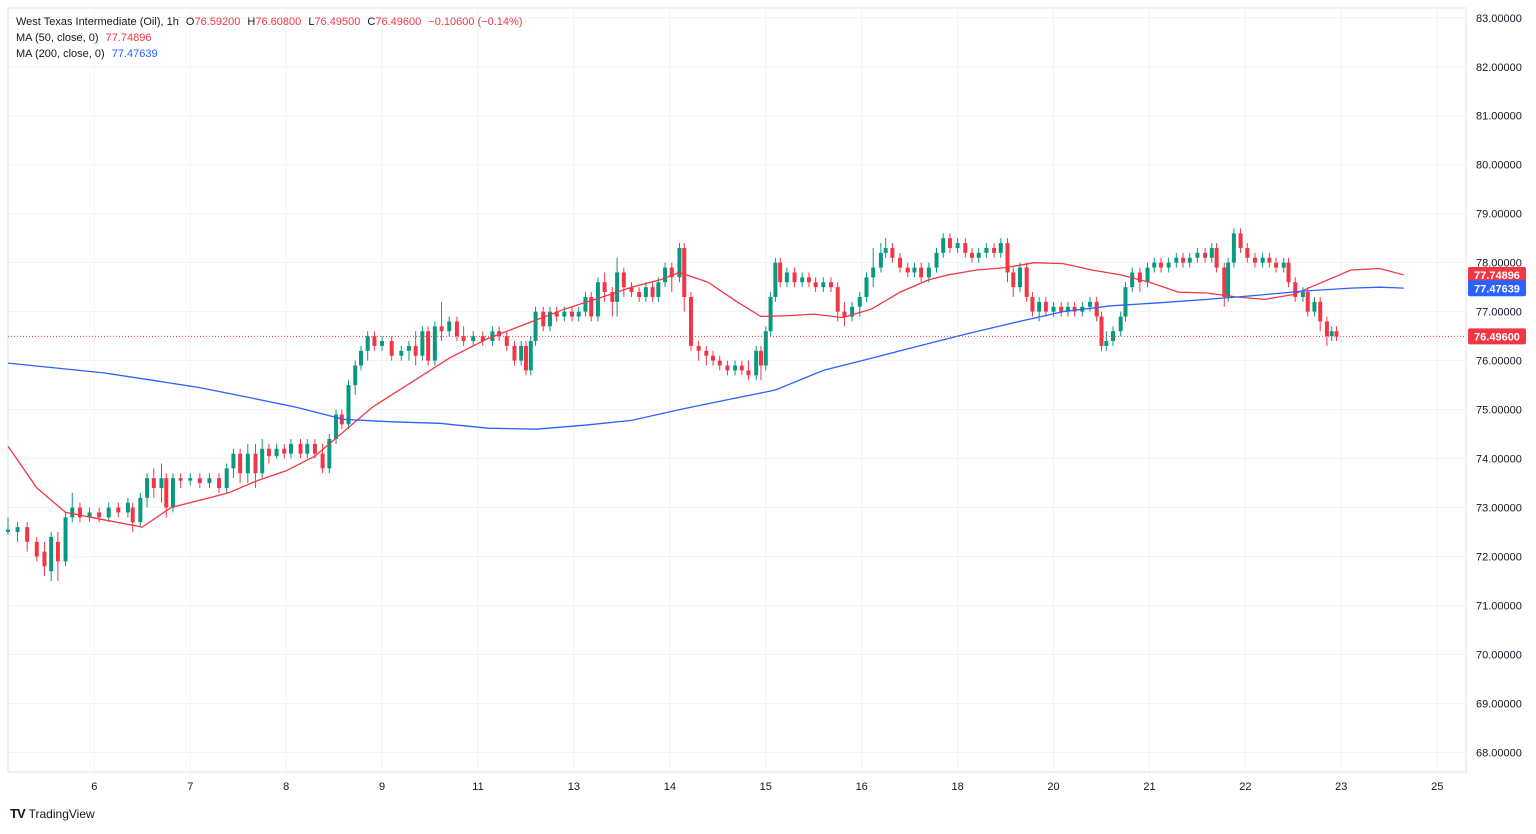 The image size is (1536, 834). I want to click on last-price-label: 76.49600, so click(1497, 337).